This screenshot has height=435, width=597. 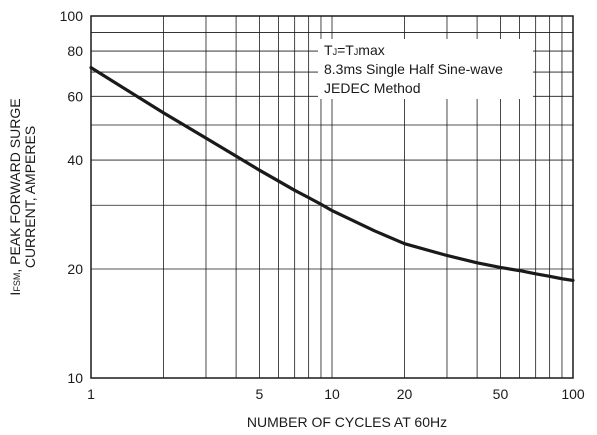 I want to click on x-tick-label: 10, so click(x=332, y=394).